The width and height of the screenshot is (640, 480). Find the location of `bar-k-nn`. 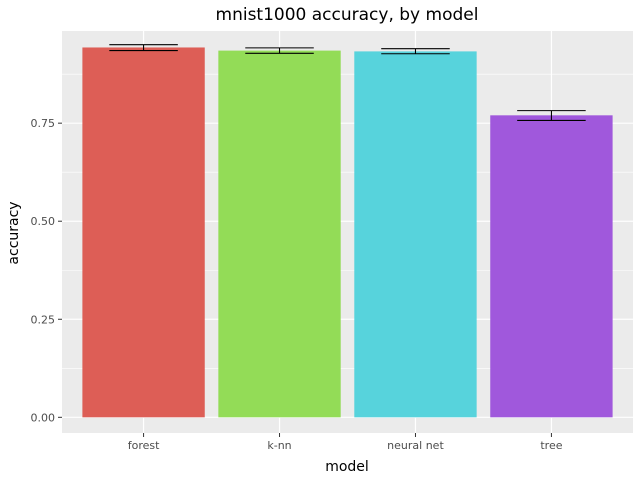

bar-k-nn is located at coordinates (279, 234).